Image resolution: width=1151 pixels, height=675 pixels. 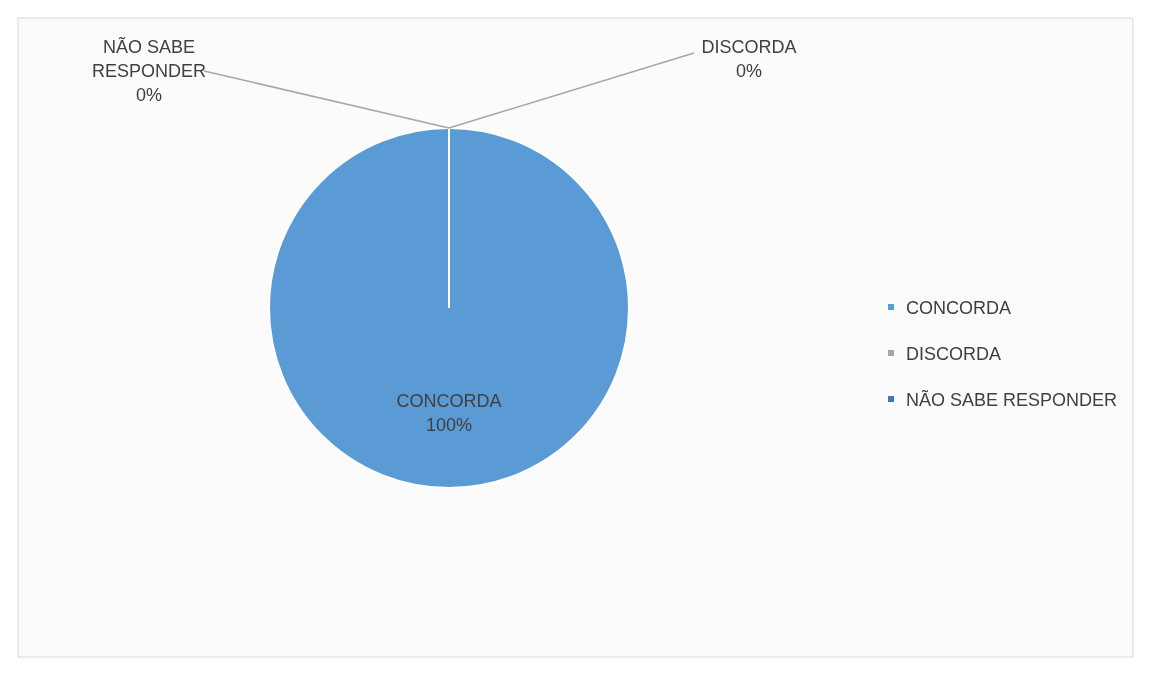 What do you see at coordinates (449, 401) in the screenshot?
I see `slice-label: CONCORDA` at bounding box center [449, 401].